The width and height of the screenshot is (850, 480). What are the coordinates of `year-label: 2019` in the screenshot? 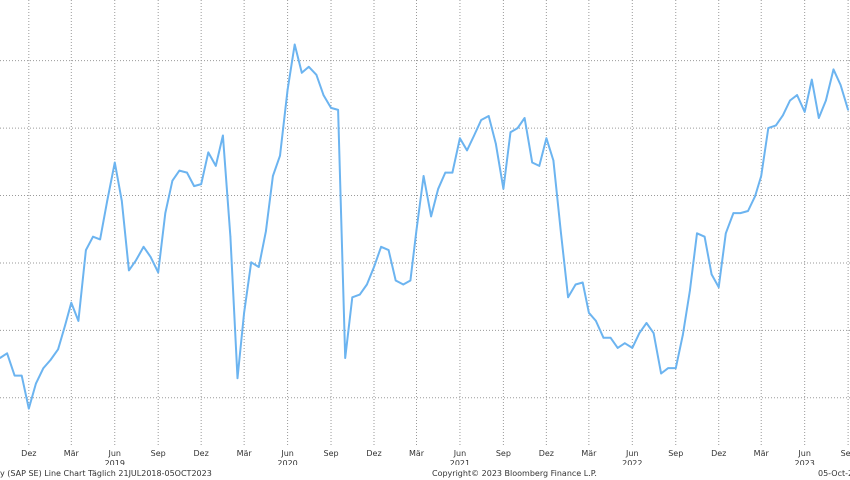 It's located at (115, 462).